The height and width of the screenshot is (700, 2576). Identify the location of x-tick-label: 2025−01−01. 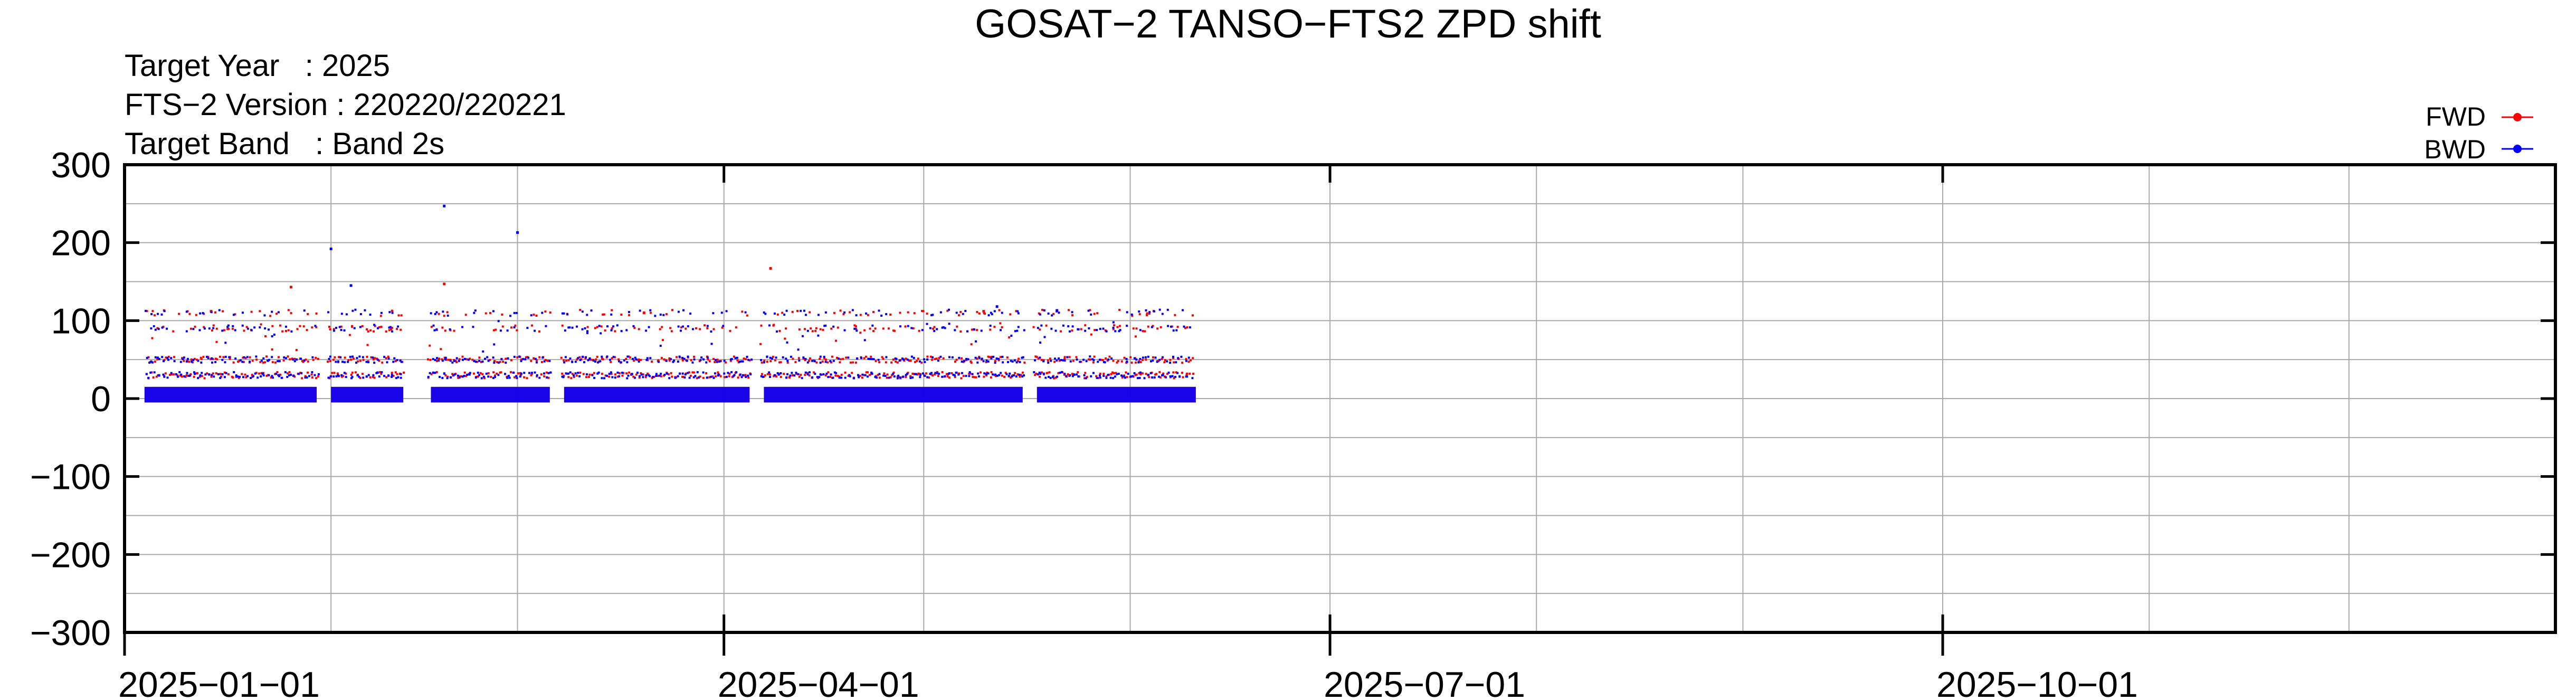
(219, 683).